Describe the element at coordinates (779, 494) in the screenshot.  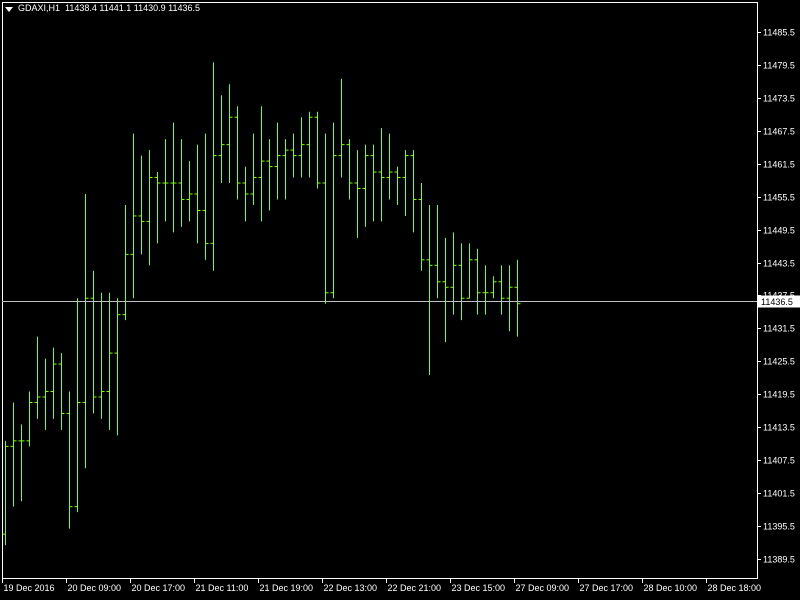
I see `y-tick-label: 11401.5` at that location.